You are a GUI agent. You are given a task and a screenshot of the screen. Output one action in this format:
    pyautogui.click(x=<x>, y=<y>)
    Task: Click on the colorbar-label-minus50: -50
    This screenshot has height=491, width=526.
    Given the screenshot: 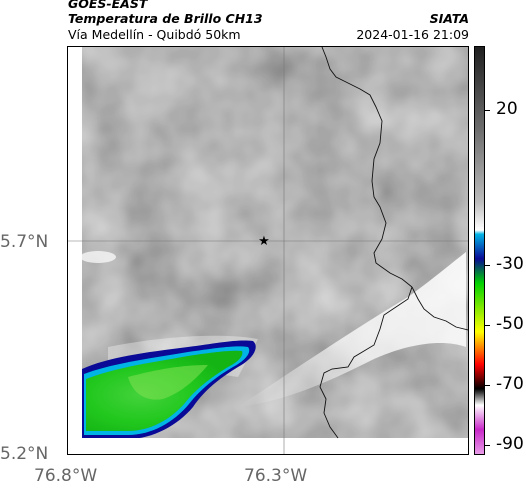 What is the action you would take?
    pyautogui.click(x=510, y=324)
    